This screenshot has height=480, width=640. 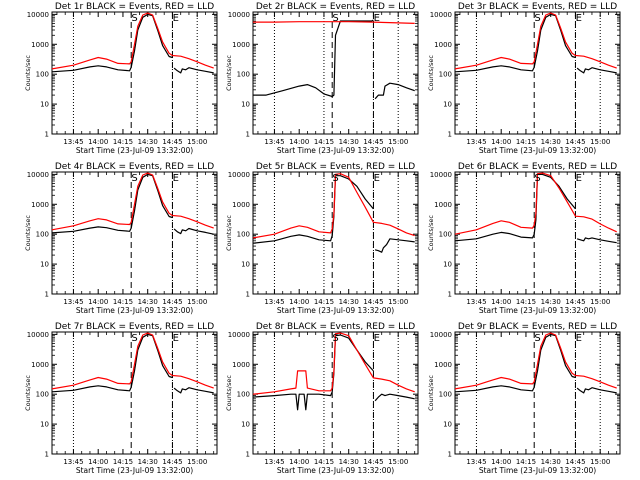 What do you see at coordinates (28, 233) in the screenshot?
I see `panel-4-y-axis-label: Counts/sec` at bounding box center [28, 233].